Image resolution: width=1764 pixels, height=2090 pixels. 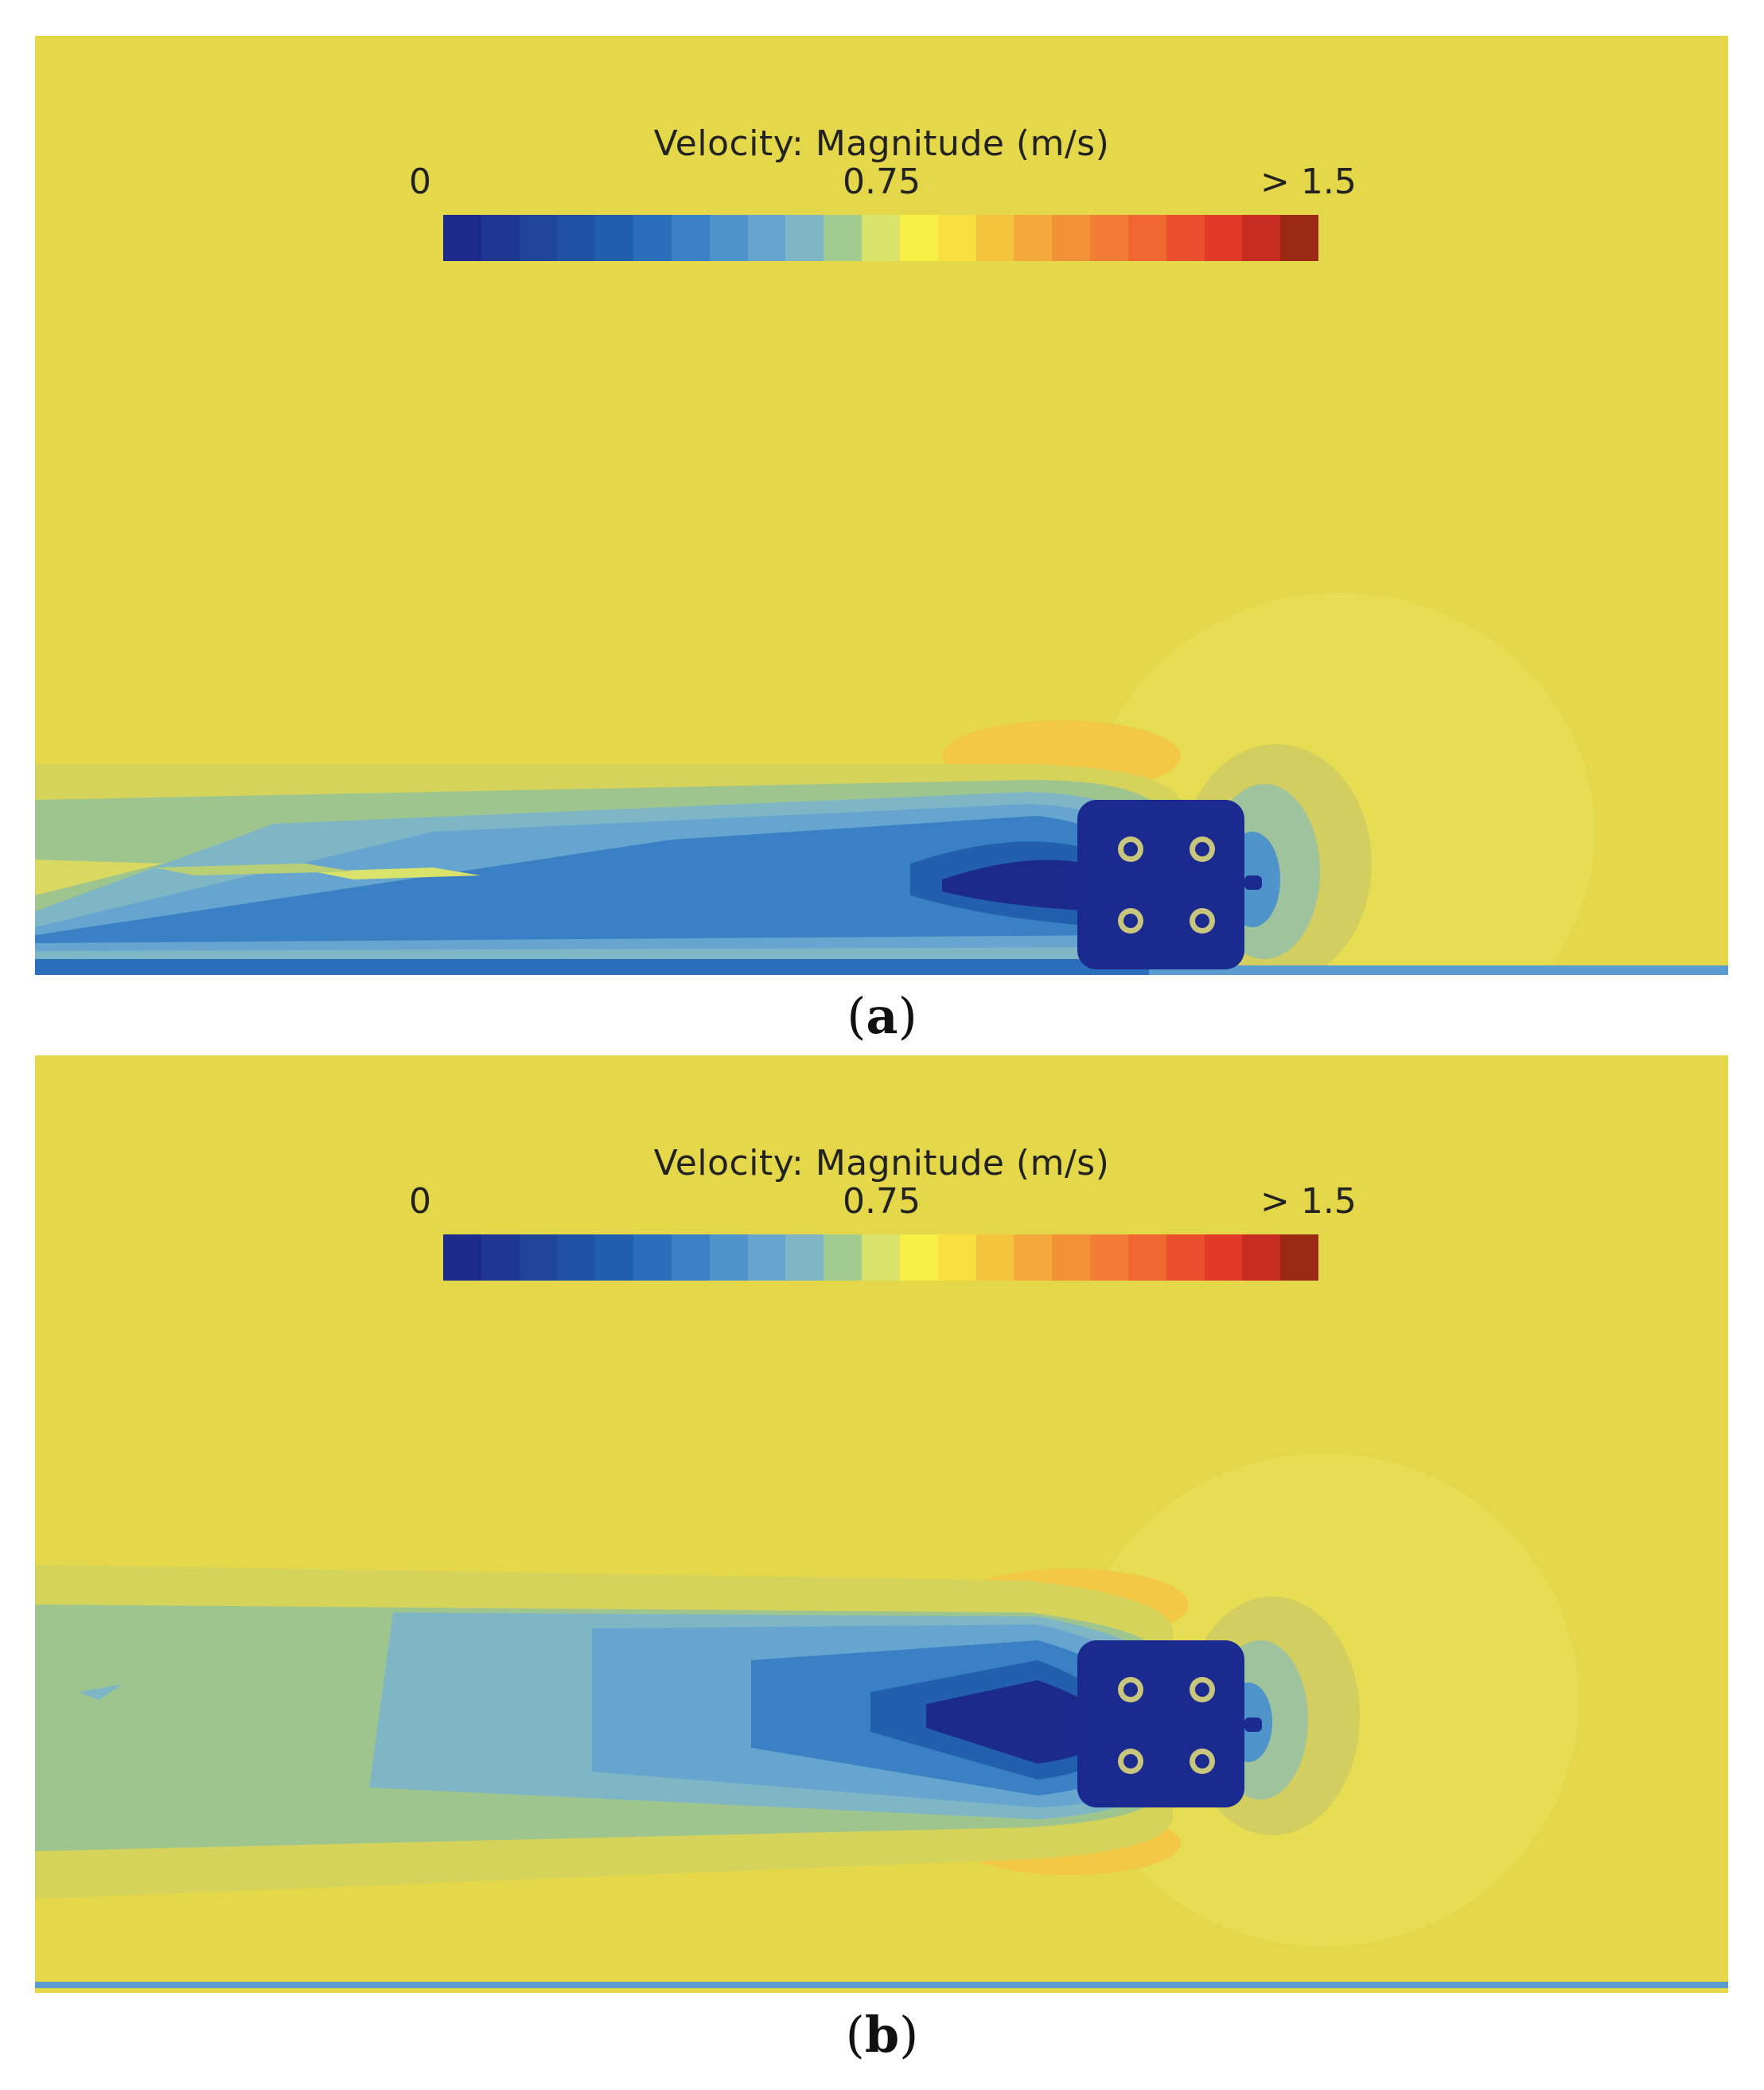 I want to click on panel-caption-b: (b), so click(x=882, y=2035).